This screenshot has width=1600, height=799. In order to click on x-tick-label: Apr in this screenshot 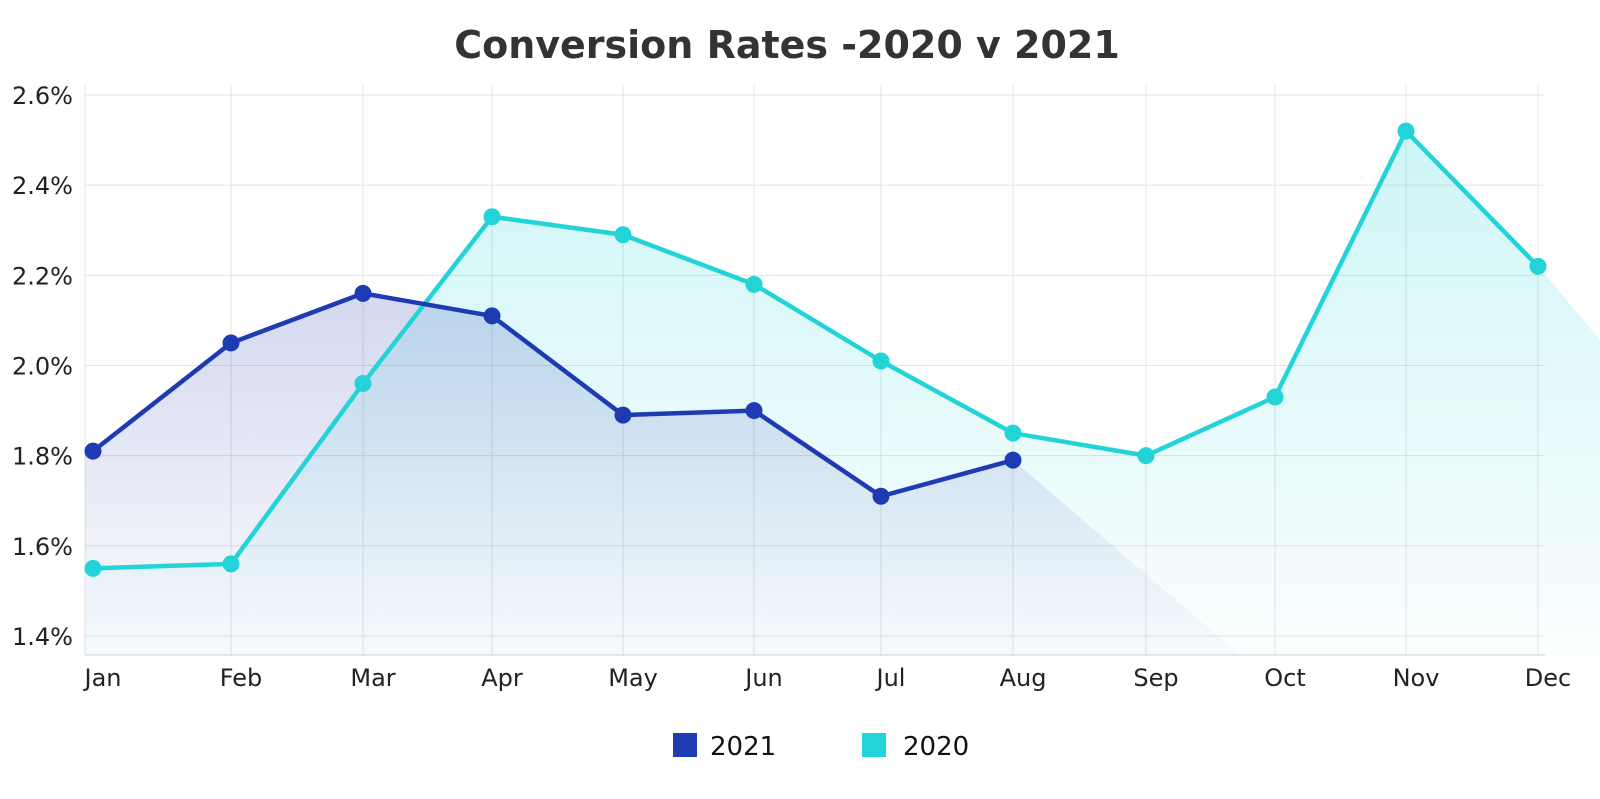, I will do `click(502, 678)`.